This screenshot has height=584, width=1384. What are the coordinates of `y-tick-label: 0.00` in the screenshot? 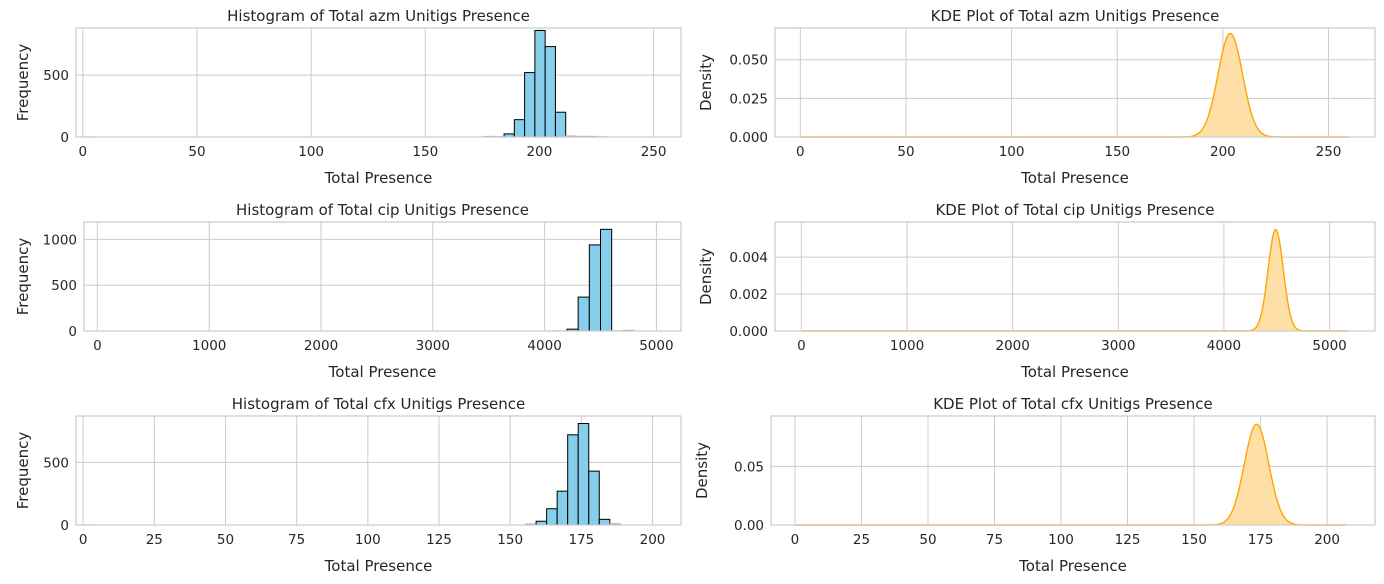 It's located at (749, 526).